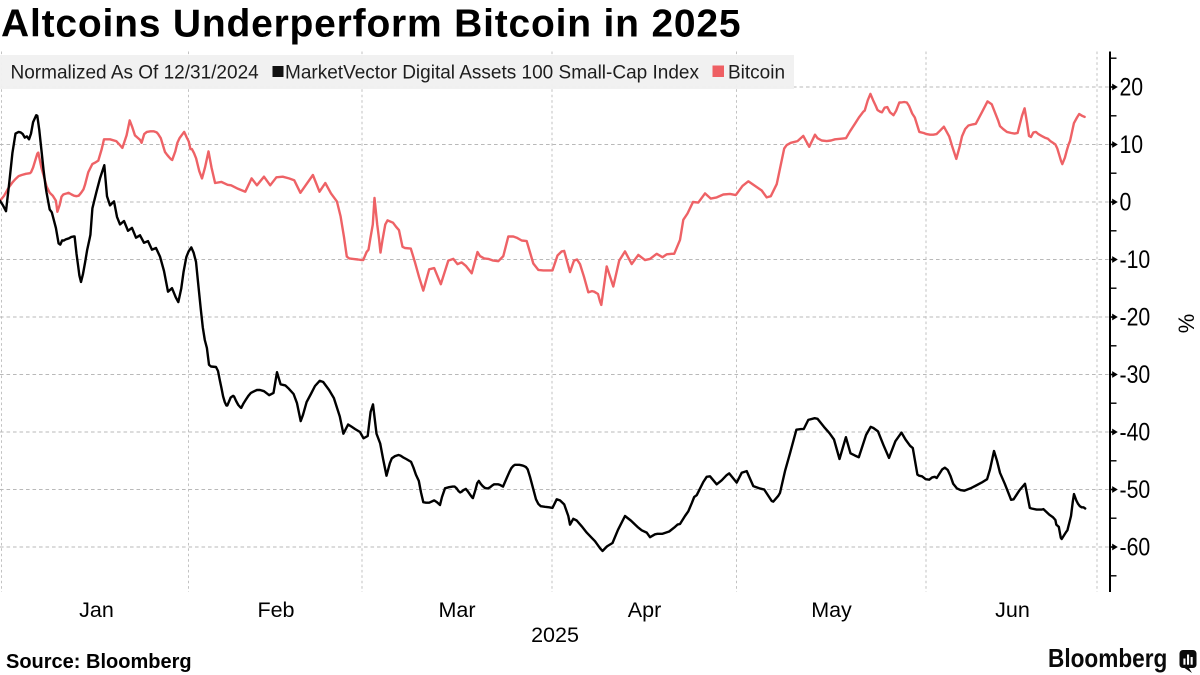  Describe the element at coordinates (1135, 317) in the screenshot. I see `svg-text: -20` at that location.